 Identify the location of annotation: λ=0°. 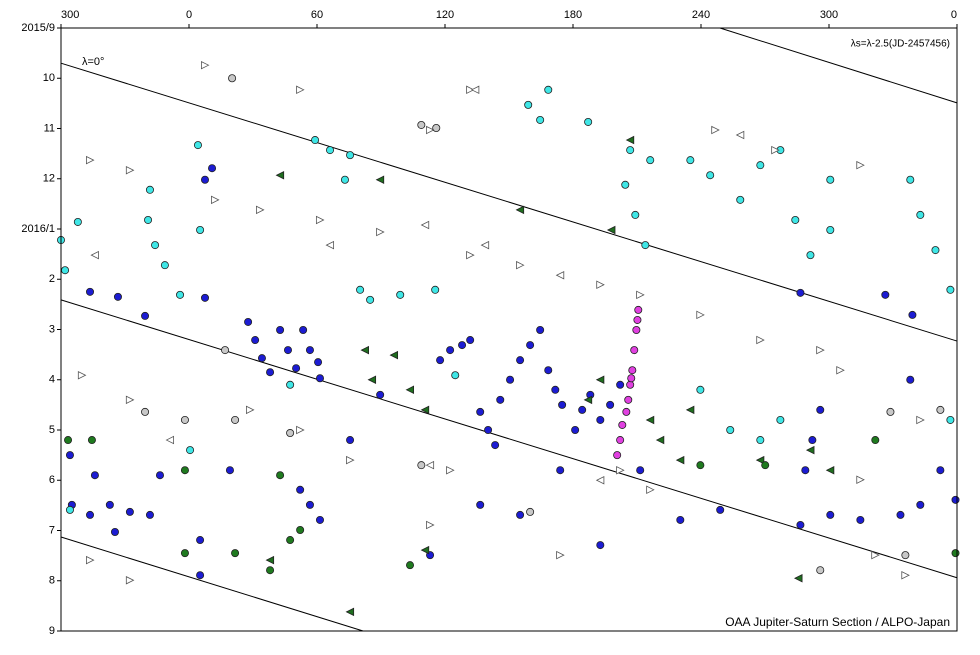
(93, 62).